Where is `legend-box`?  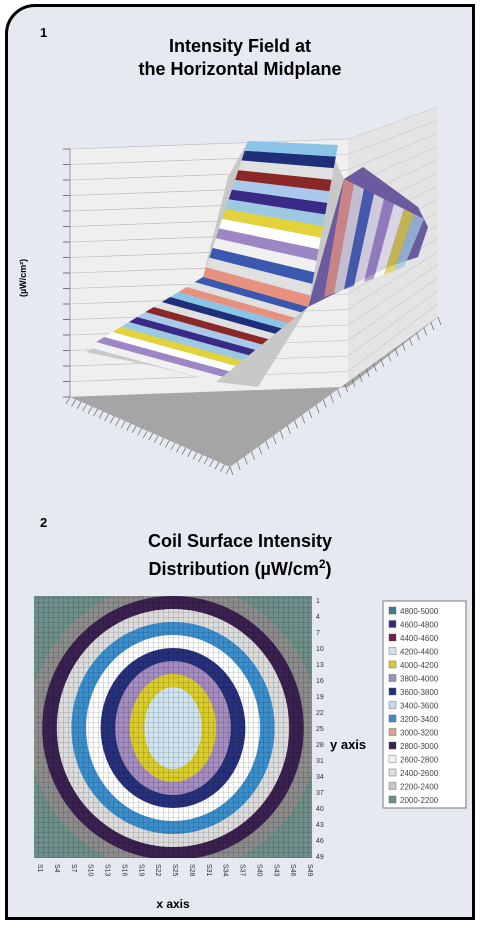 legend-box is located at coordinates (424, 704).